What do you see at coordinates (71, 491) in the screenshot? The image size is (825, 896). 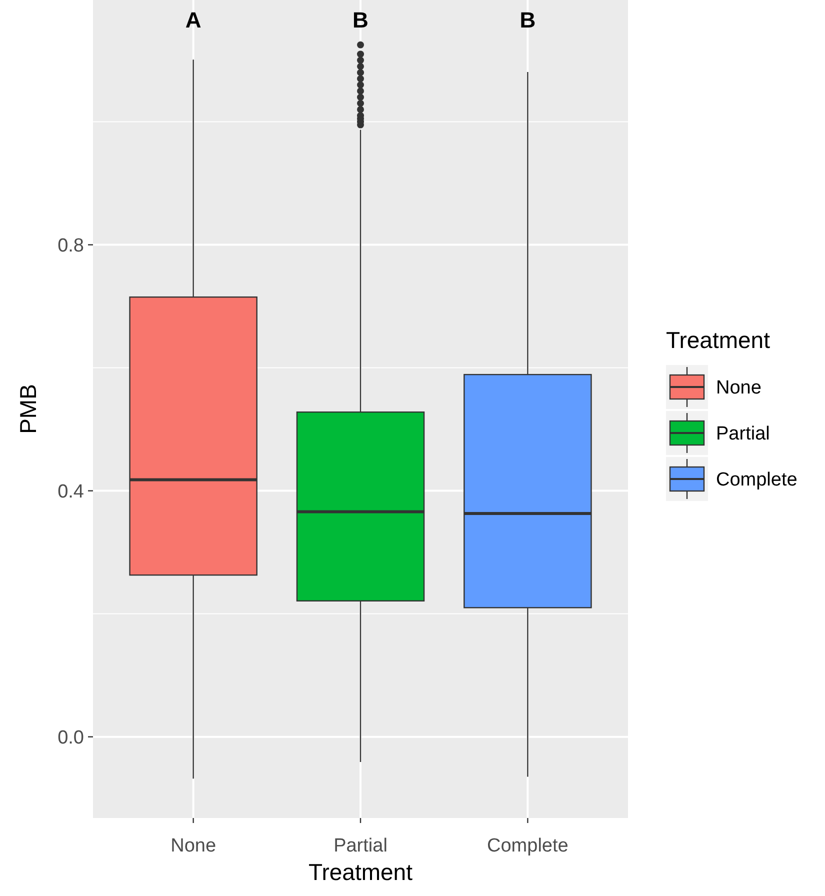 I see `y-tick-label: 0.4` at bounding box center [71, 491].